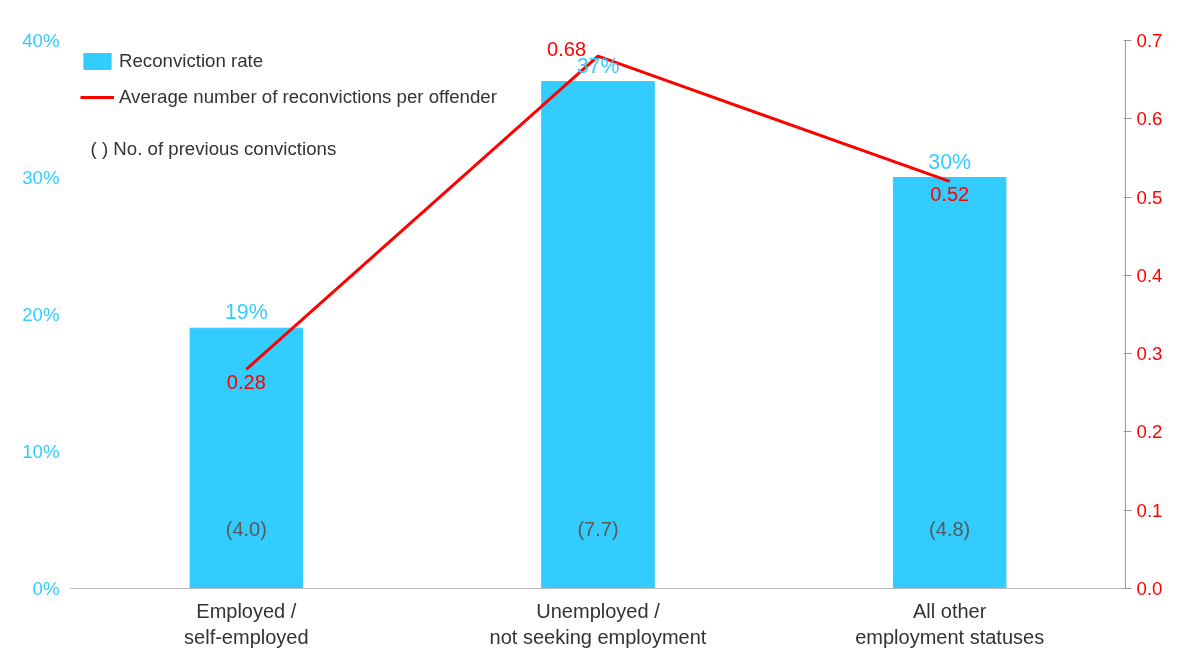  I want to click on annotation: (7.7), so click(598, 528).